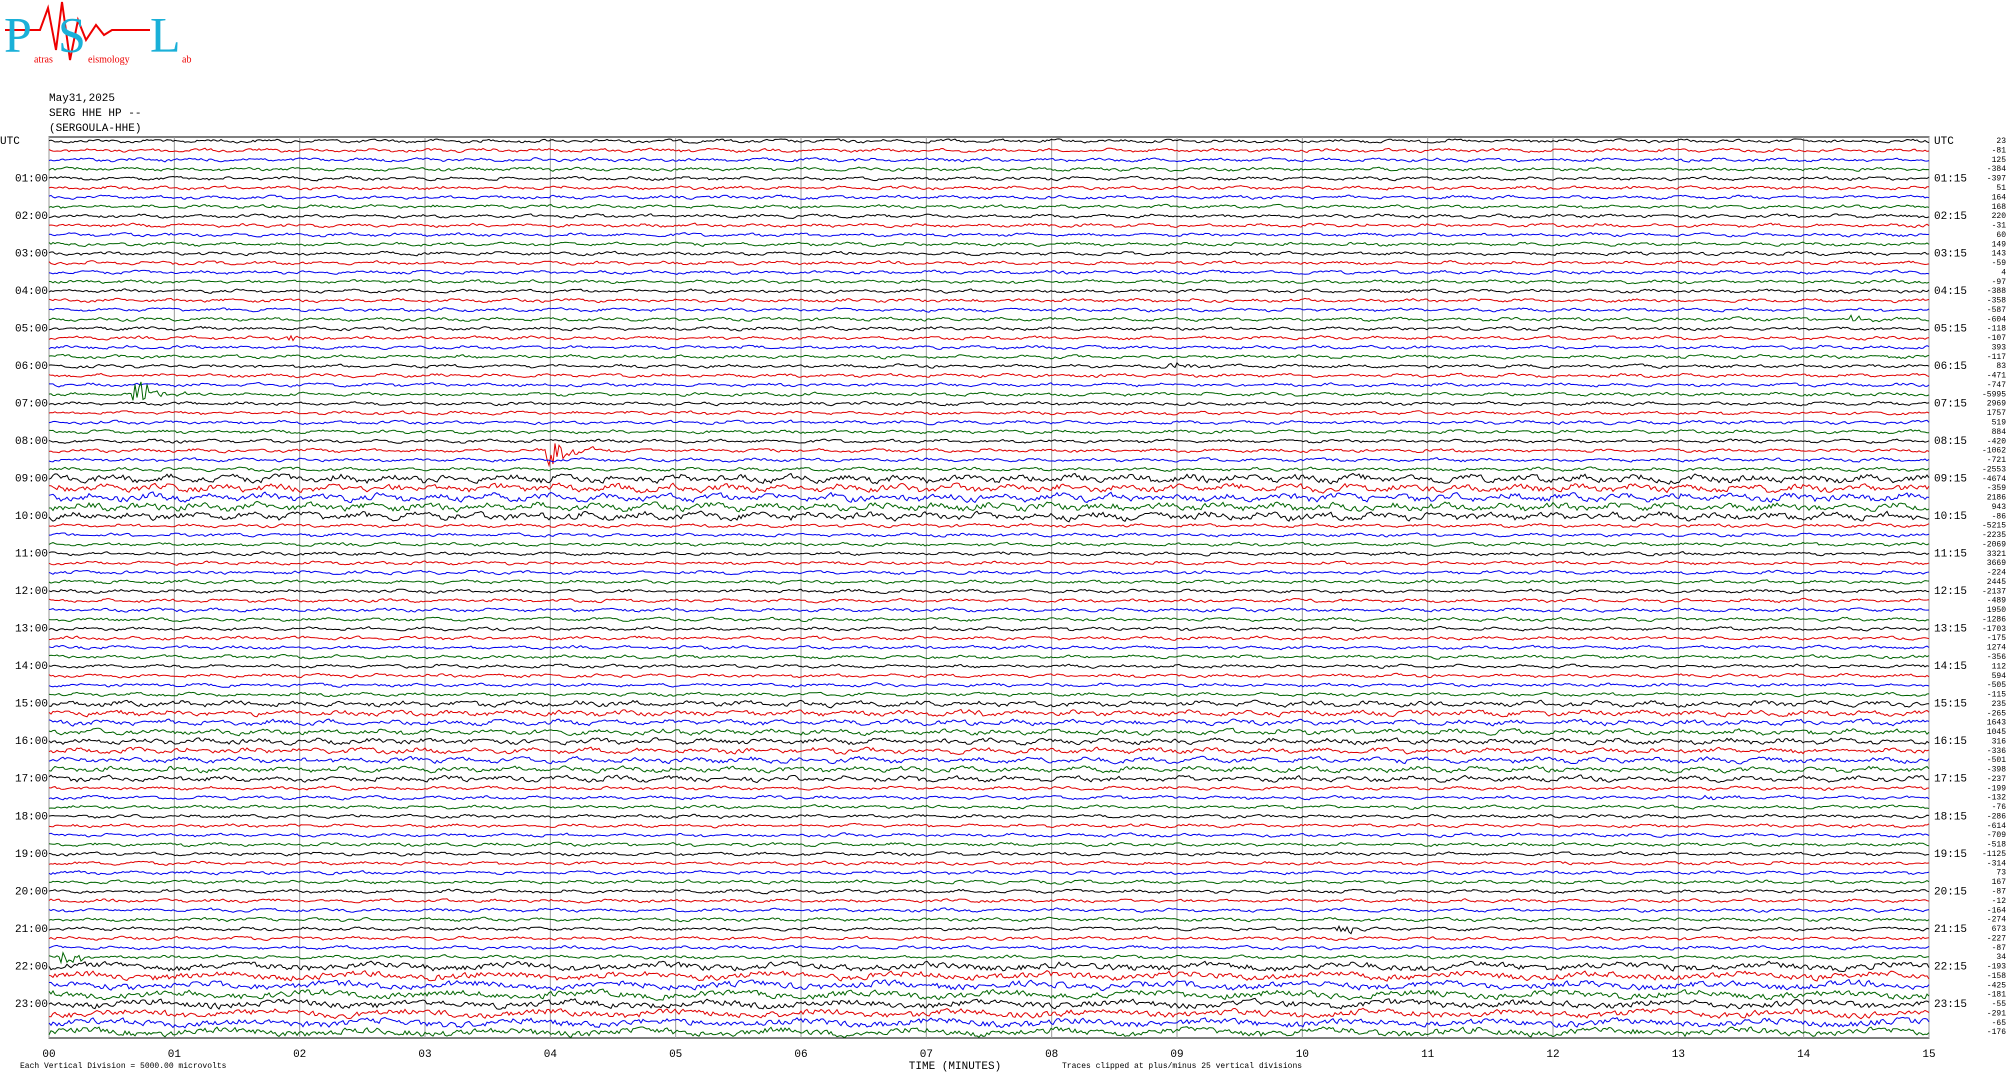  I want to click on left-time-label: 18:00, so click(31, 817).